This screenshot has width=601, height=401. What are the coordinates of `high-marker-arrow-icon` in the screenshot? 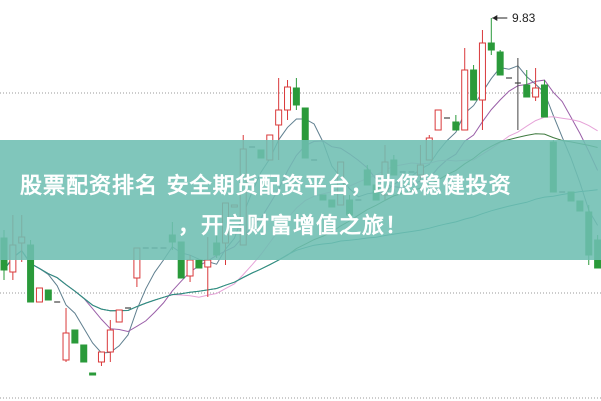 It's located at (495, 18).